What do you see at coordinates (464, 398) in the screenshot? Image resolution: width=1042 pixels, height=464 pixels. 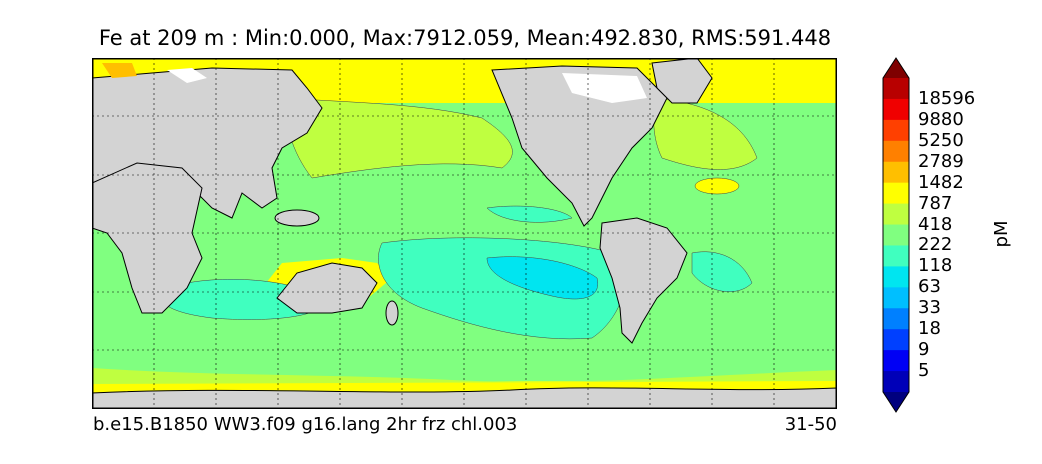 I see `antarctica` at bounding box center [464, 398].